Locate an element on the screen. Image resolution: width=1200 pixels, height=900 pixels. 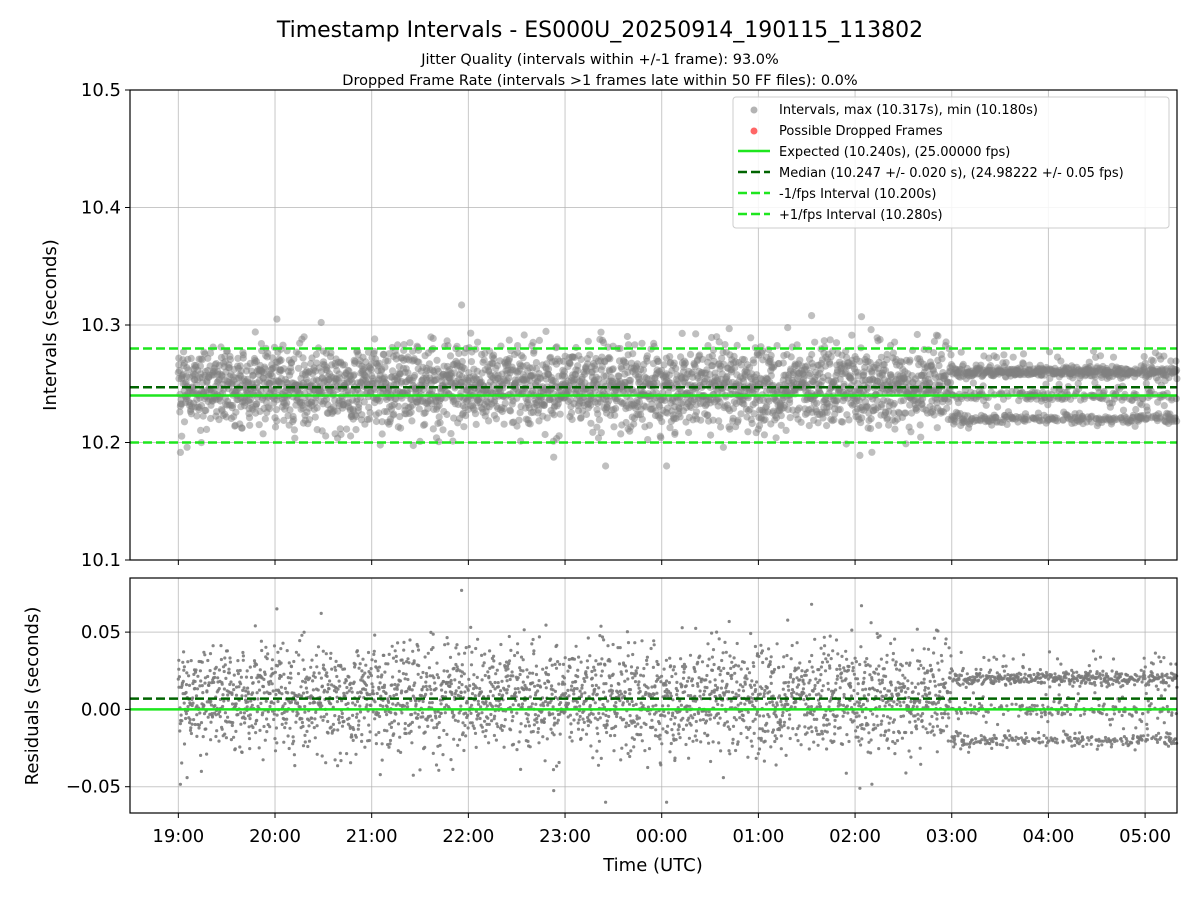
legend-minus-frame-label: -1/fps Interval (10.200s) is located at coordinates (857, 194).